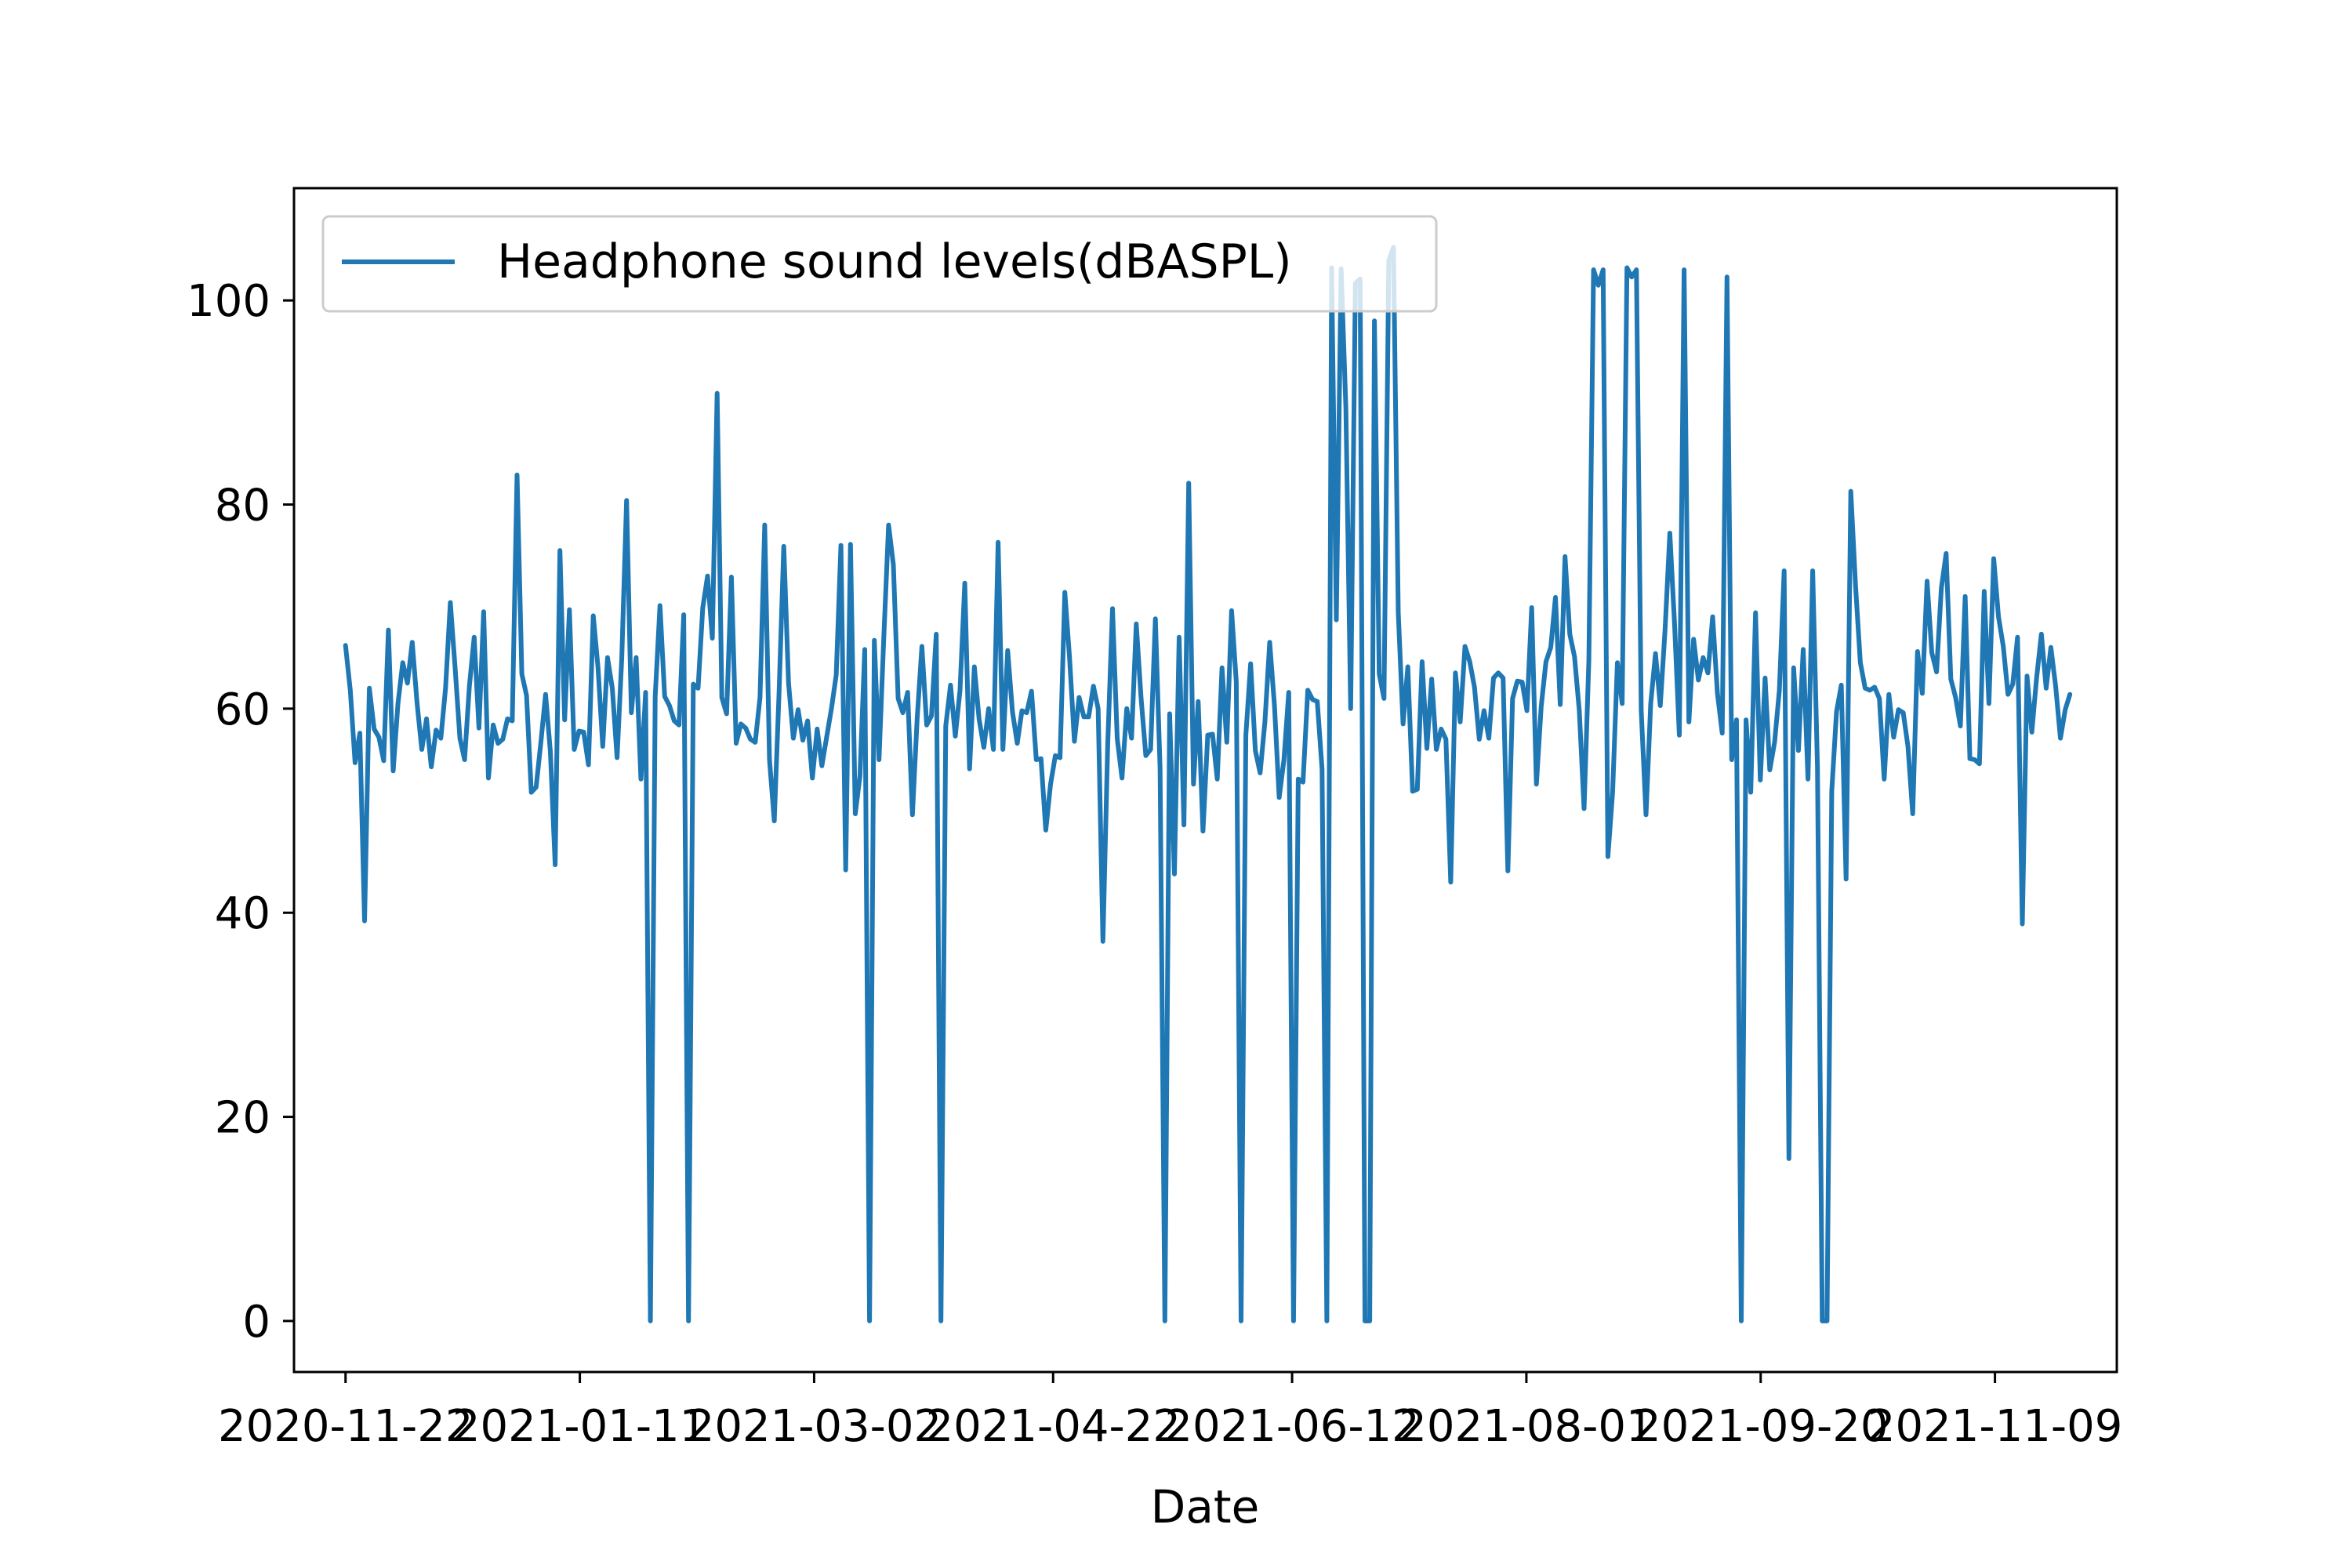  Describe the element at coordinates (242, 913) in the screenshot. I see `y-tick-label: 40` at that location.